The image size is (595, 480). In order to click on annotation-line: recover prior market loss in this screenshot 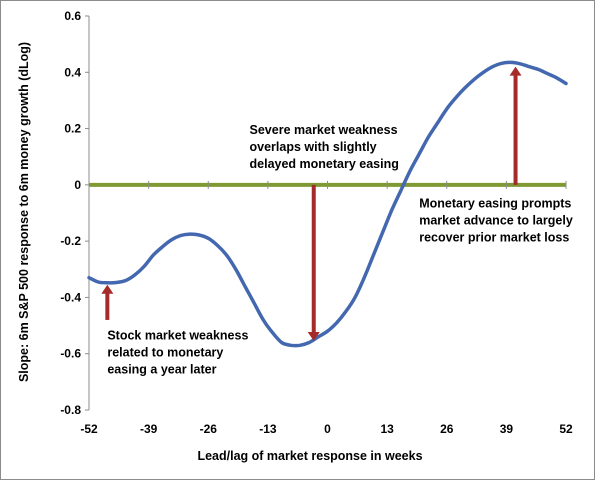, I will do `click(494, 237)`.